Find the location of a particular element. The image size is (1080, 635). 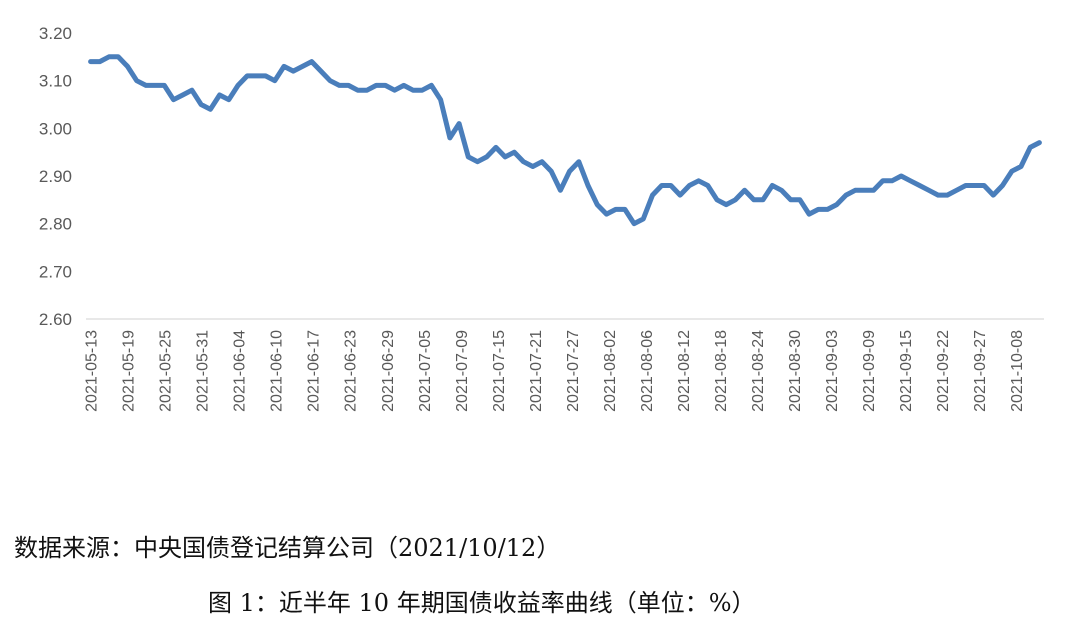

x-tick-label: 2021-08-18 is located at coordinates (721, 371).